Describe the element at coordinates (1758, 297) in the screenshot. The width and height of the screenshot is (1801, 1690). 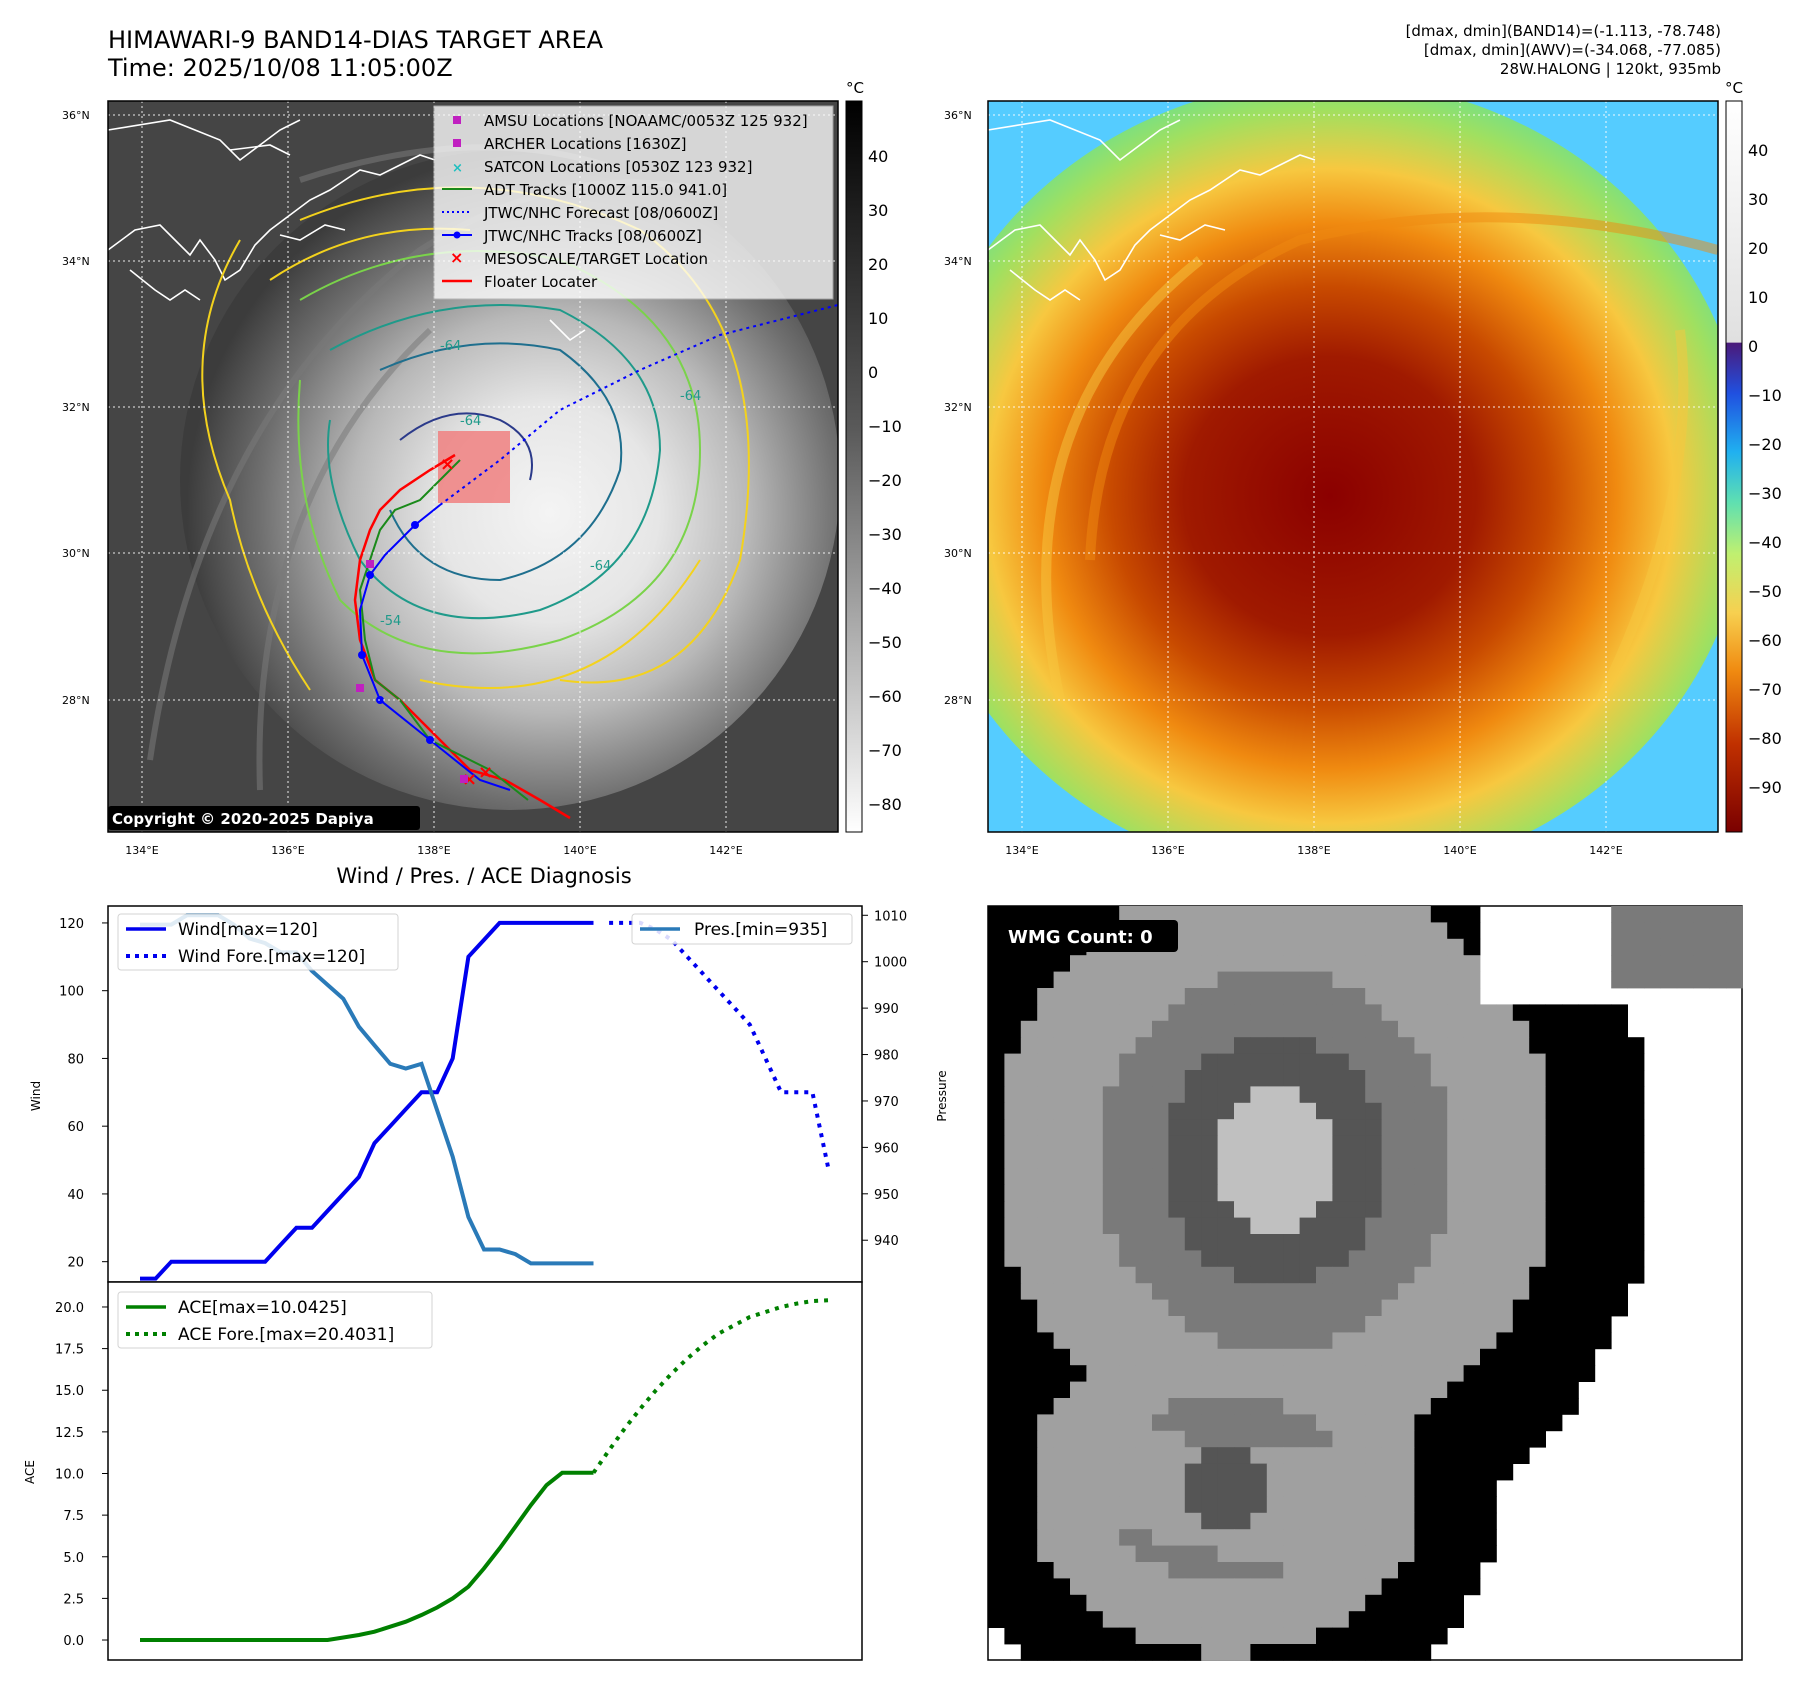
I see `cbar-tick: 10` at that location.